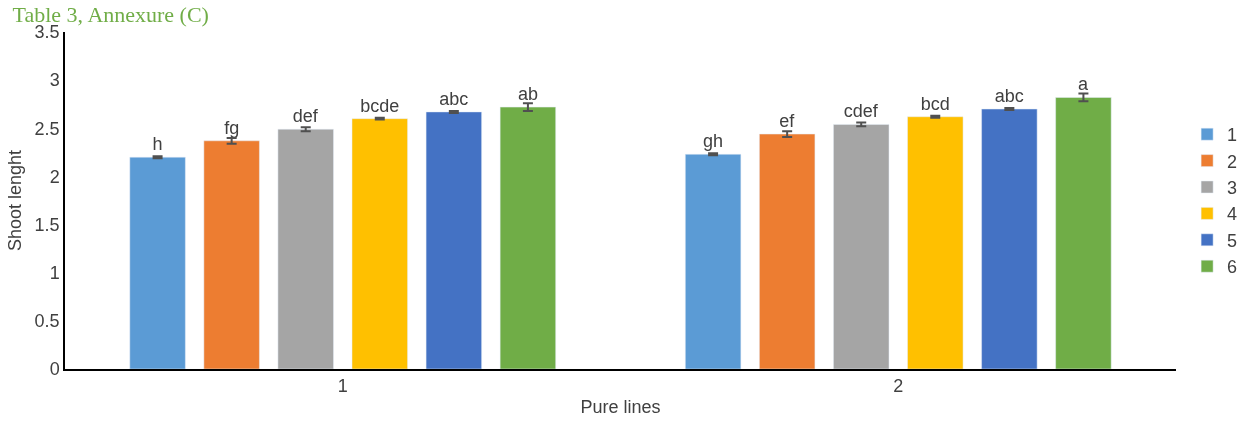  What do you see at coordinates (47, 128) in the screenshot?
I see `y-tick-label: 2.5` at bounding box center [47, 128].